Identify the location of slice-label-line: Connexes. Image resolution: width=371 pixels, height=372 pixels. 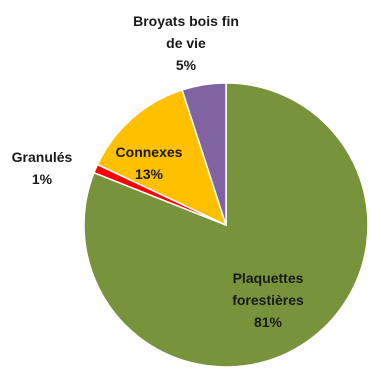
(149, 152).